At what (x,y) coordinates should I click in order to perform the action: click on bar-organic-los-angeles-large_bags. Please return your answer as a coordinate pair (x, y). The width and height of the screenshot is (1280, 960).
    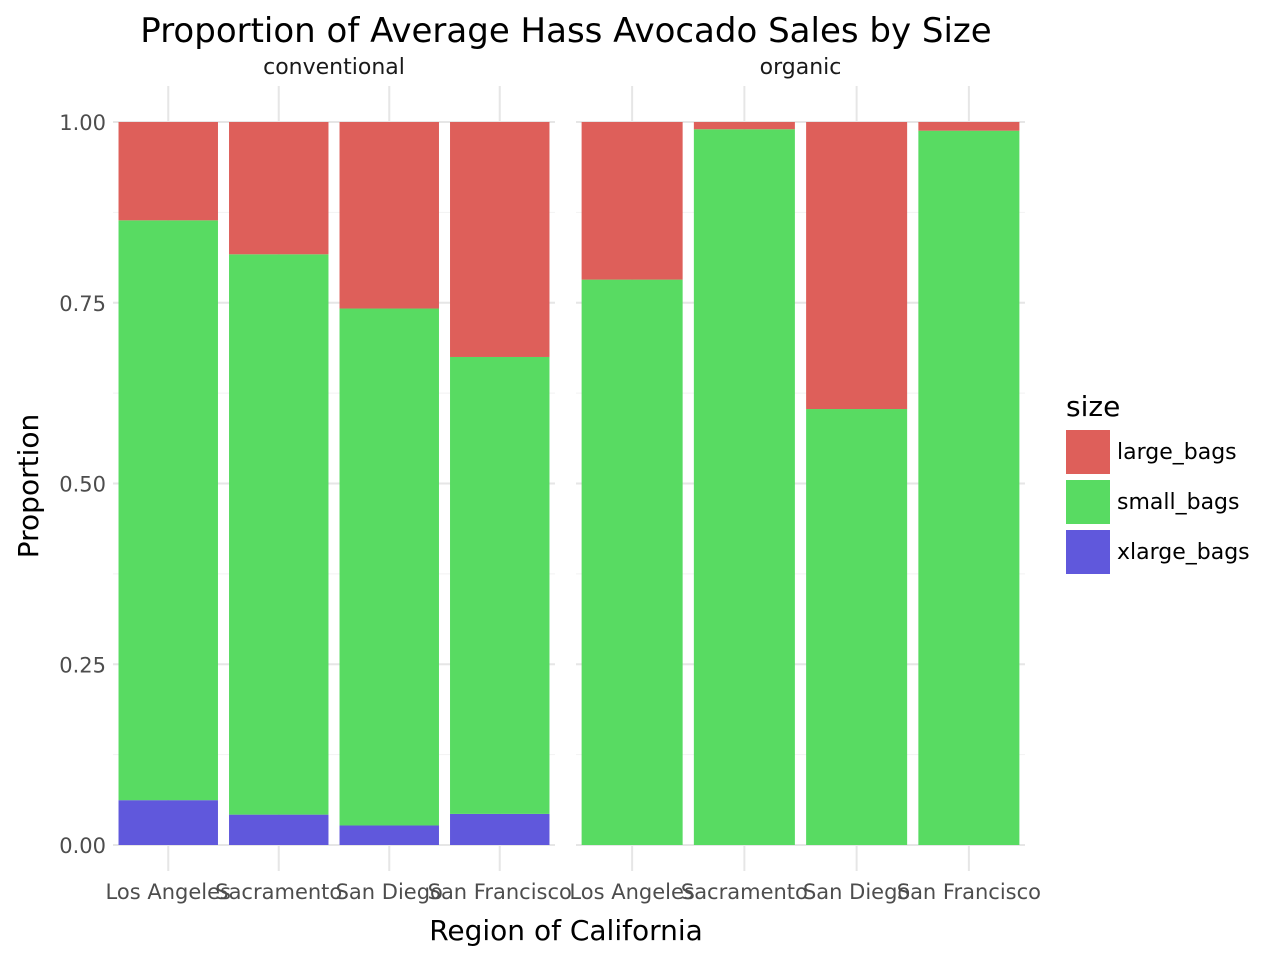
    Looking at the image, I should click on (632, 201).